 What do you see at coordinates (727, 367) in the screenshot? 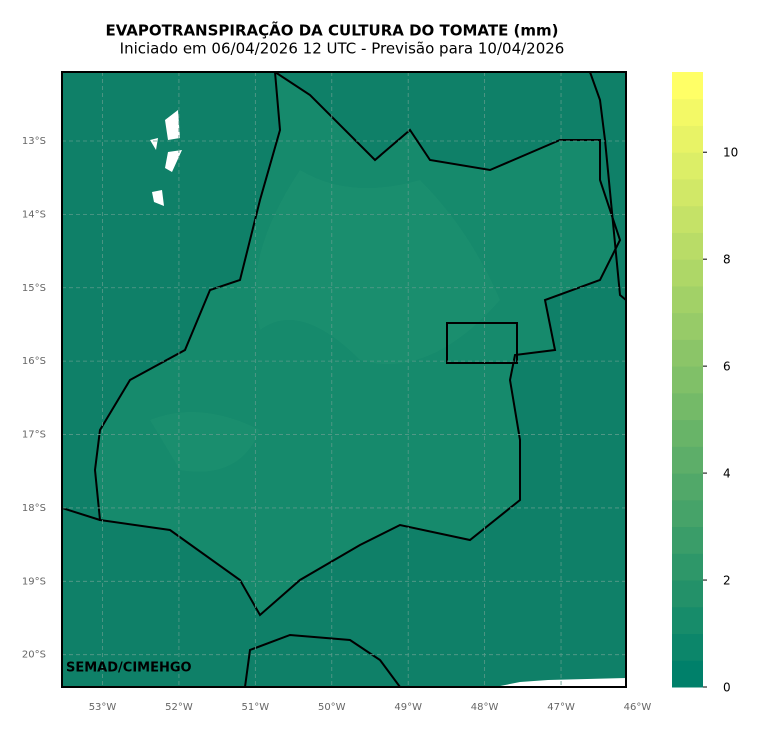
I see `colorbar-tick-label: 6` at bounding box center [727, 367].